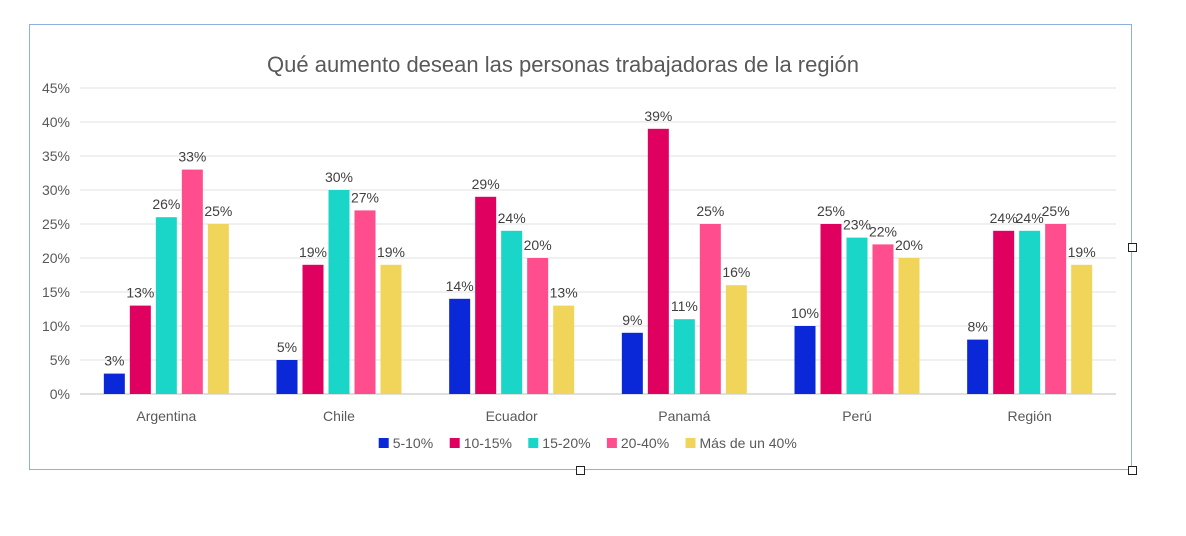 This screenshot has width=1186, height=536. I want to click on y-tick-label: 10%, so click(56, 326).